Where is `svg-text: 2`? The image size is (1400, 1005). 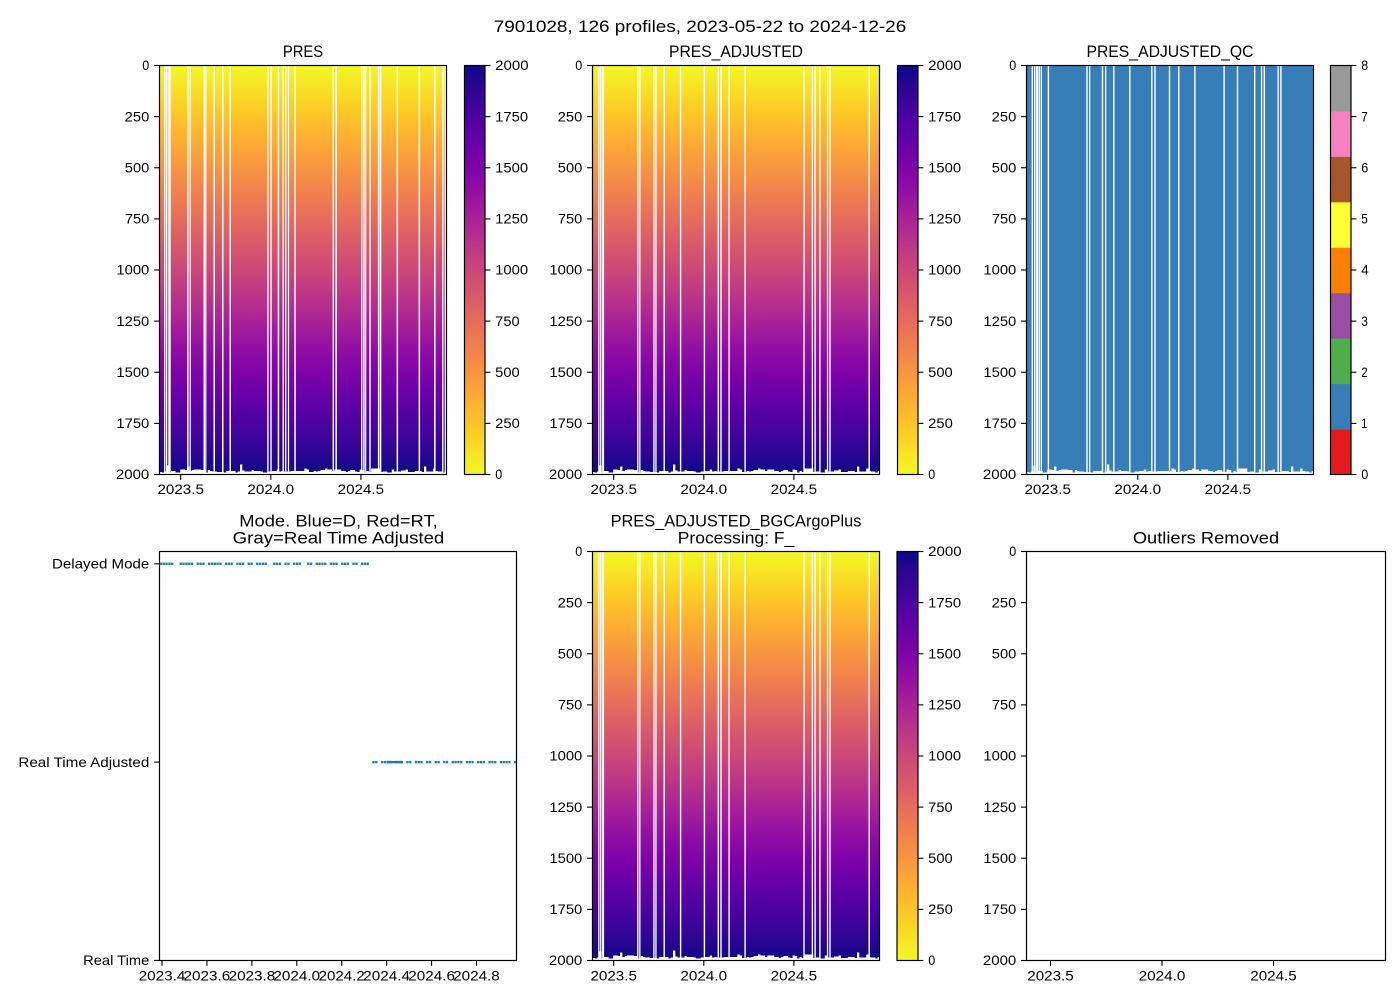
svg-text: 2 is located at coordinates (1364, 372).